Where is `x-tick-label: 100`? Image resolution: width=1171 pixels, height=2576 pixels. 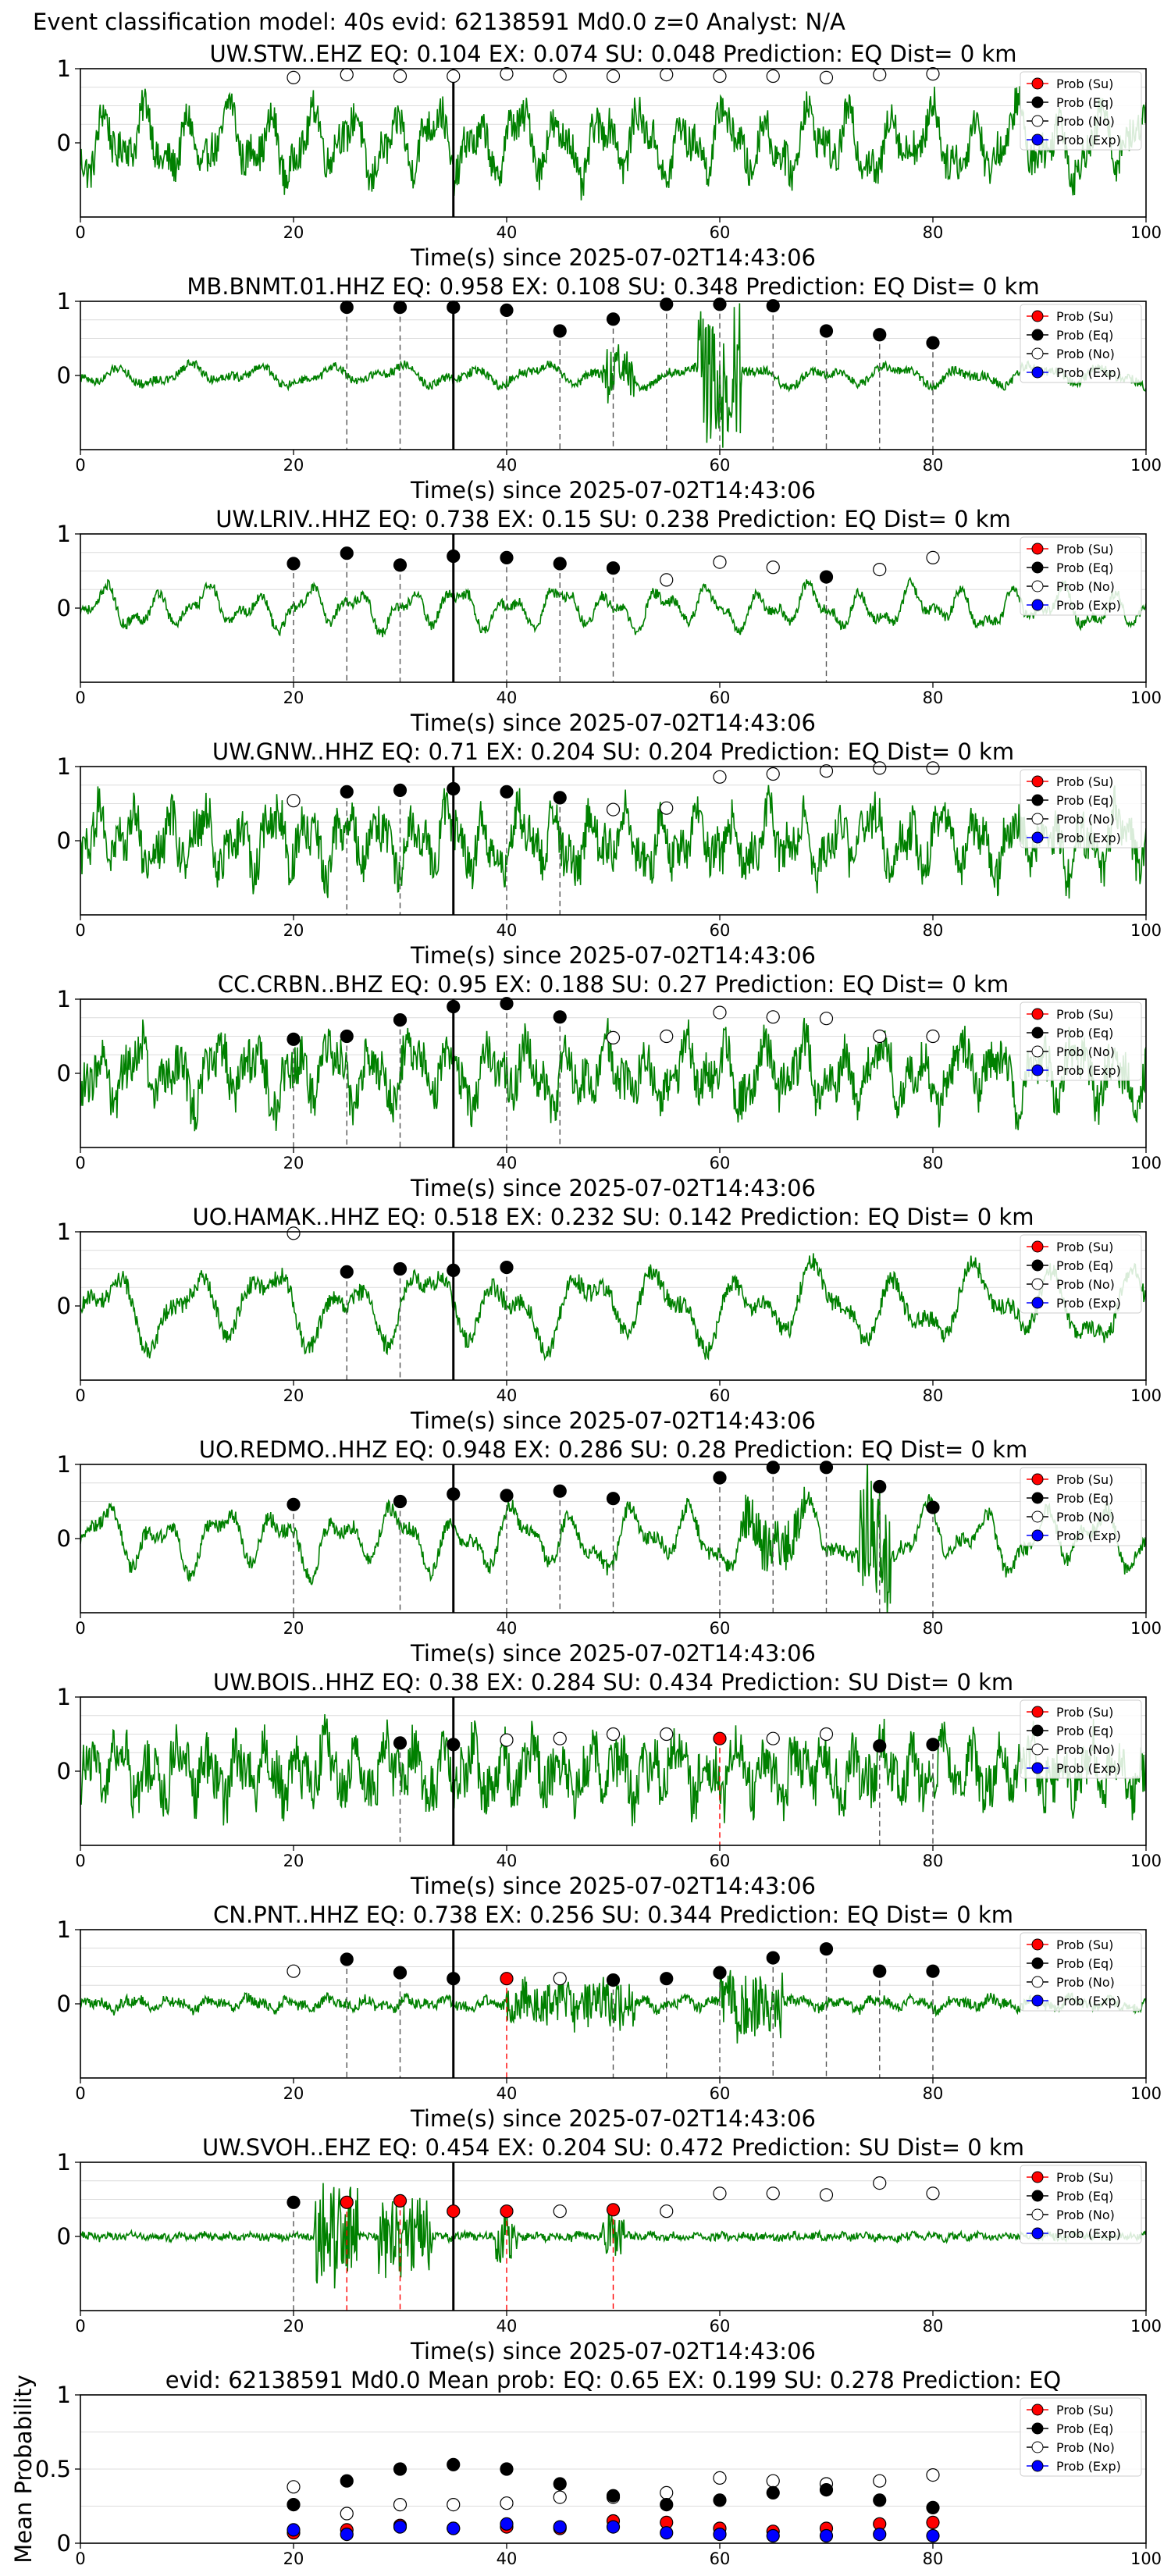
x-tick-label: 100 is located at coordinates (1146, 1861).